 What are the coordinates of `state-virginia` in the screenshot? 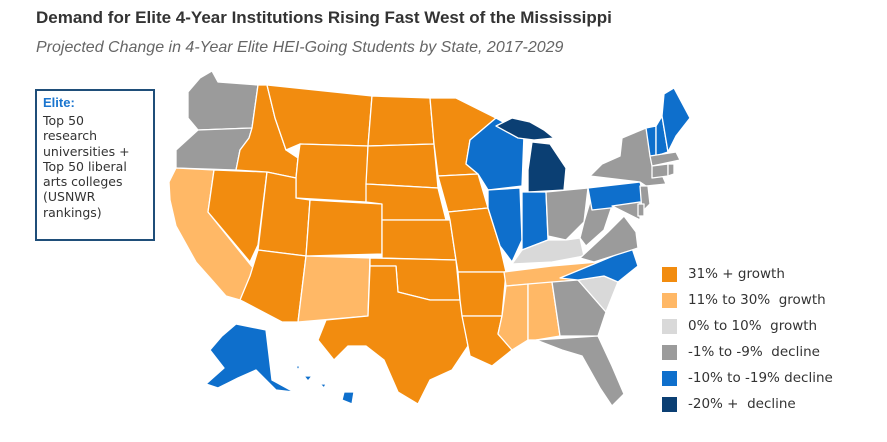 It's located at (609, 239).